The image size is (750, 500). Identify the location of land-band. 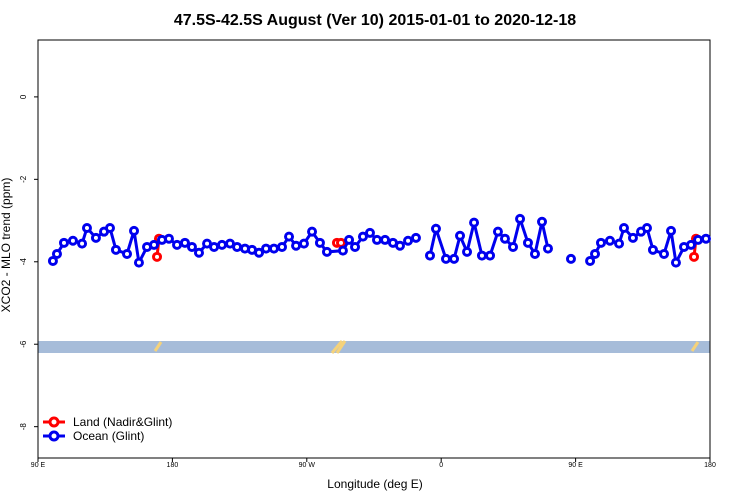
(374, 347).